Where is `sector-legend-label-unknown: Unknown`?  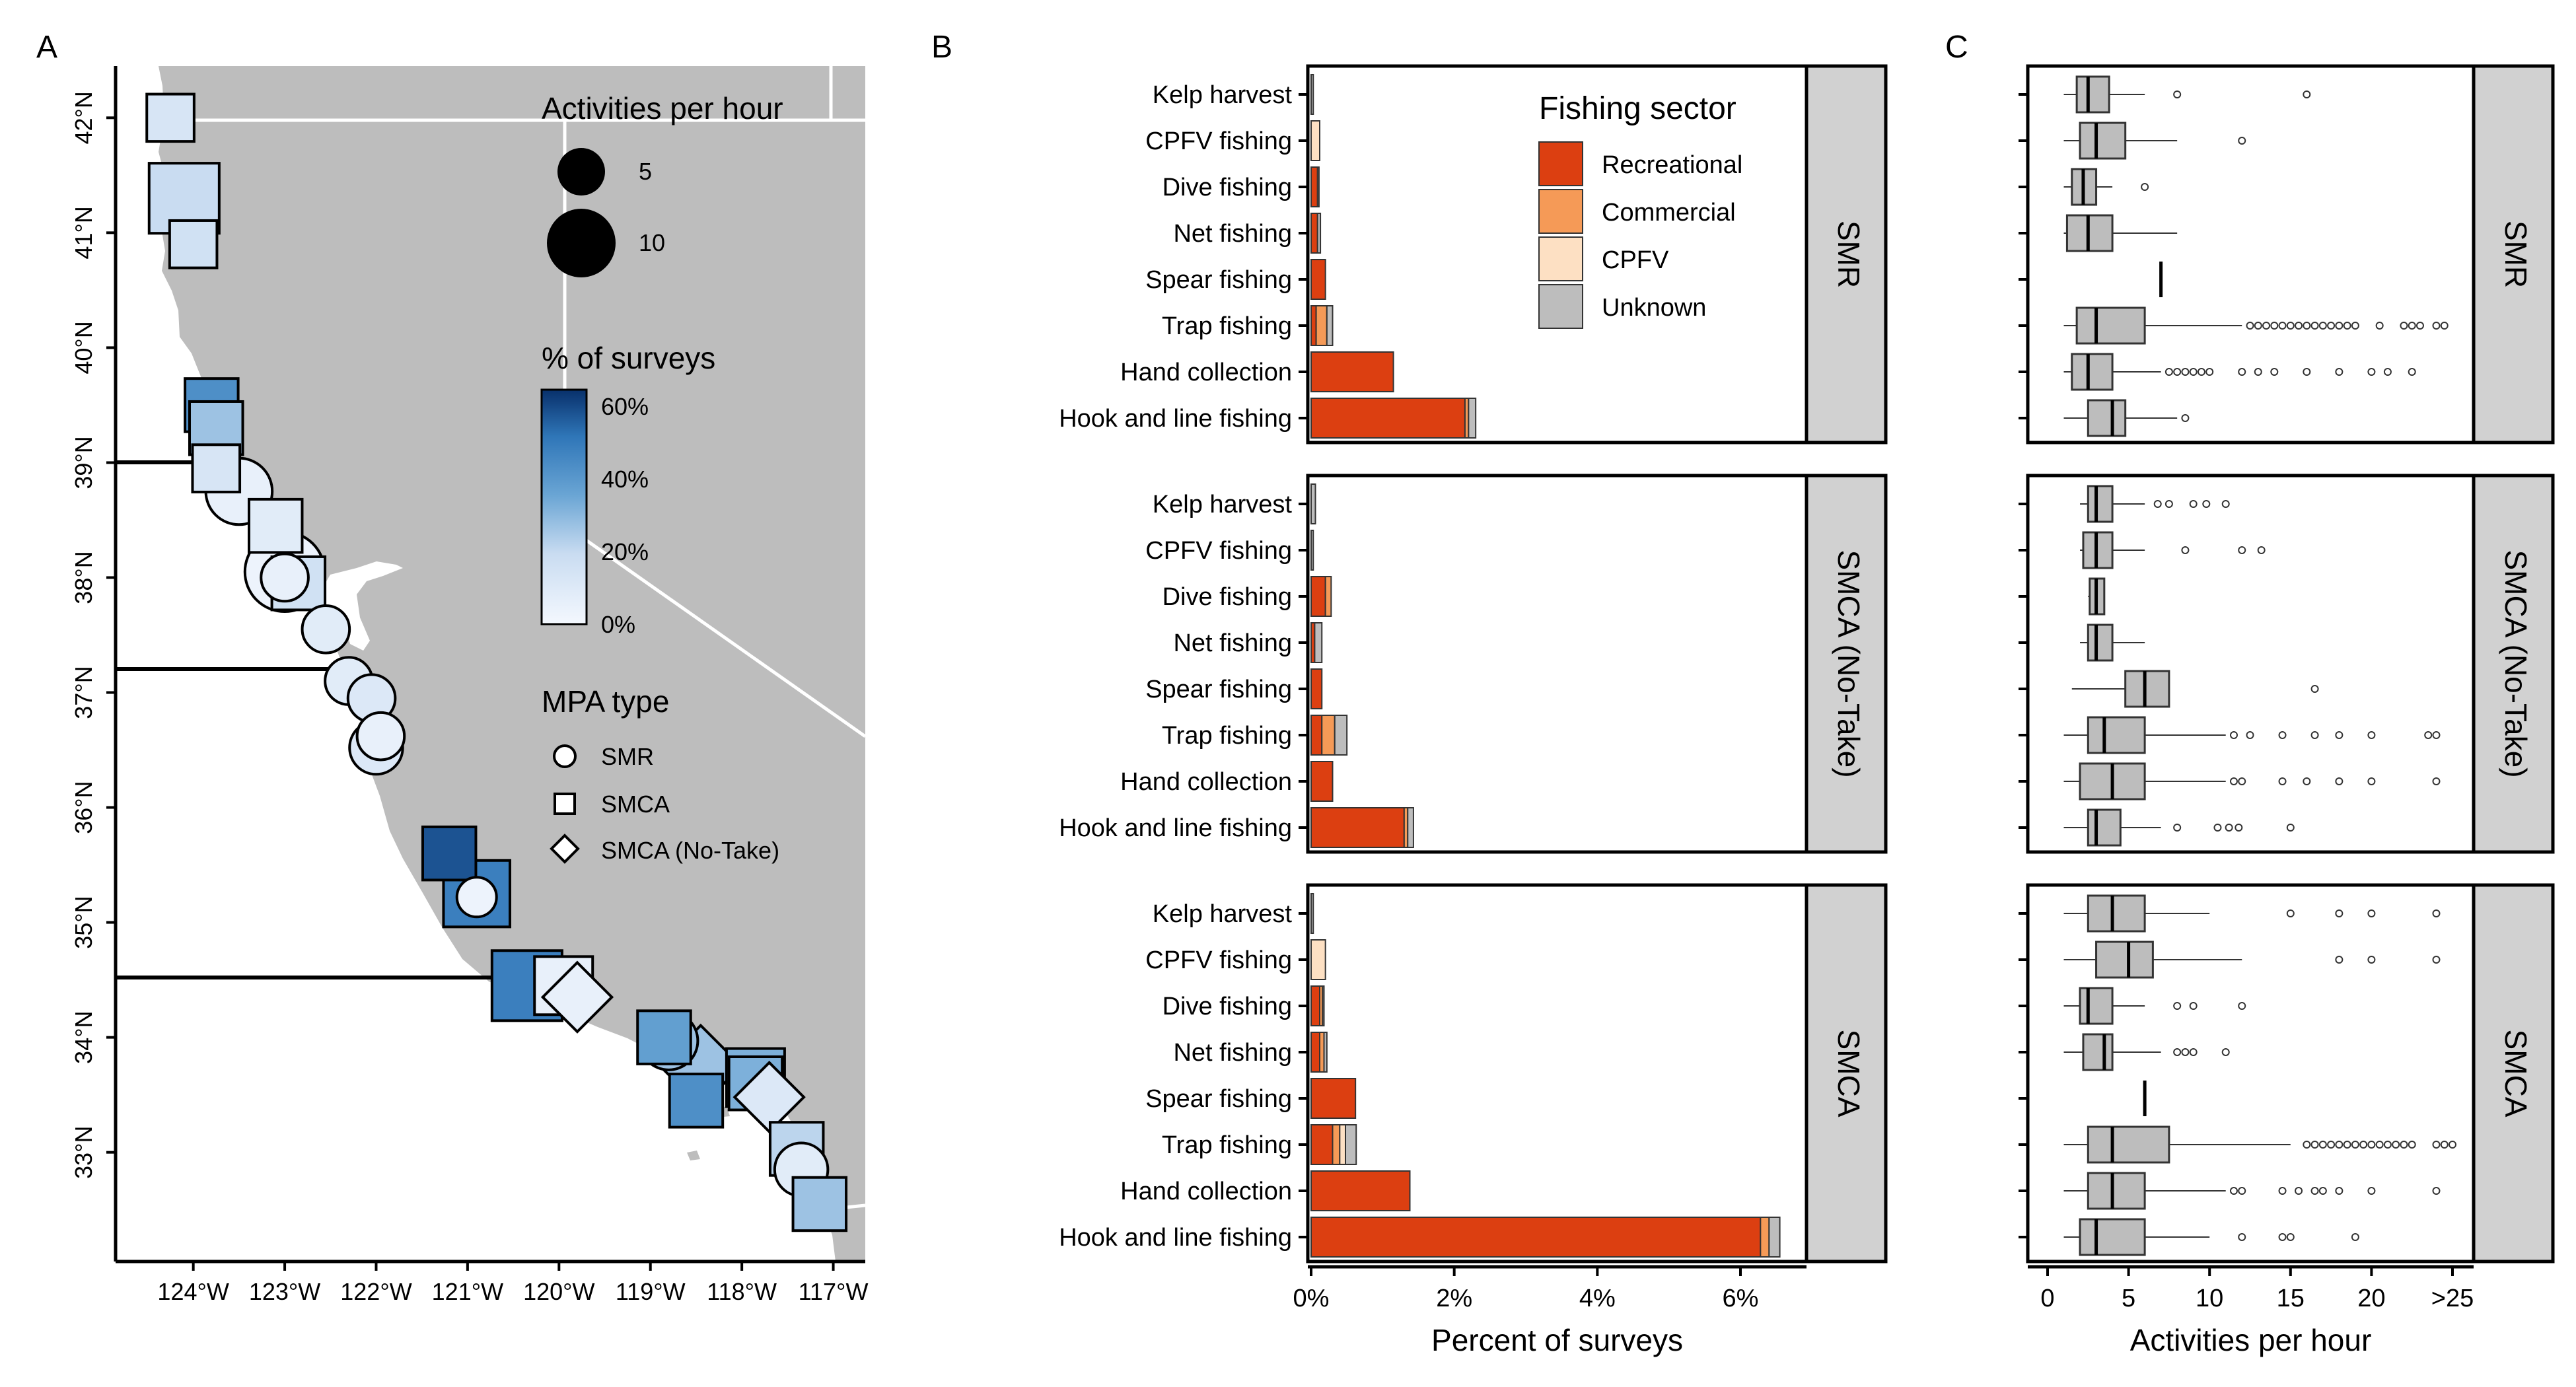 sector-legend-label-unknown: Unknown is located at coordinates (1654, 308).